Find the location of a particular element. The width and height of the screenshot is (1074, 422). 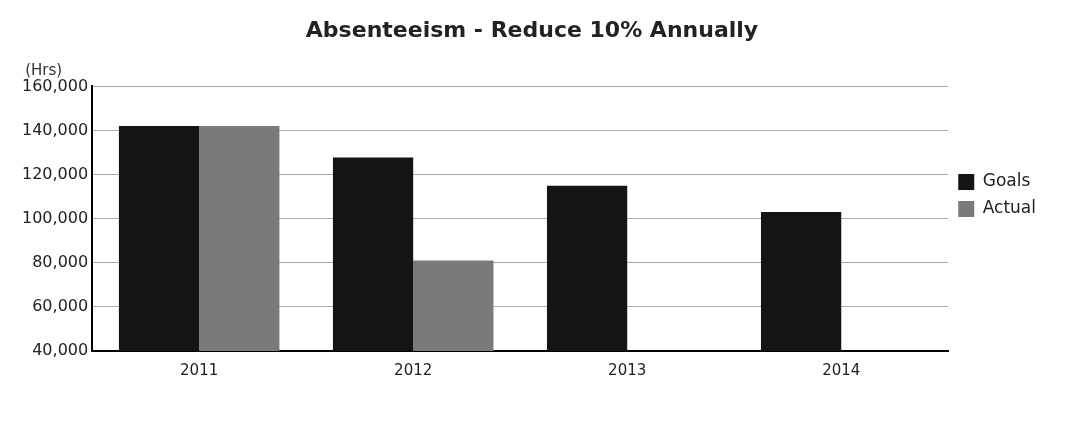

y-axis-title: (Hrs) is located at coordinates (44, 69).